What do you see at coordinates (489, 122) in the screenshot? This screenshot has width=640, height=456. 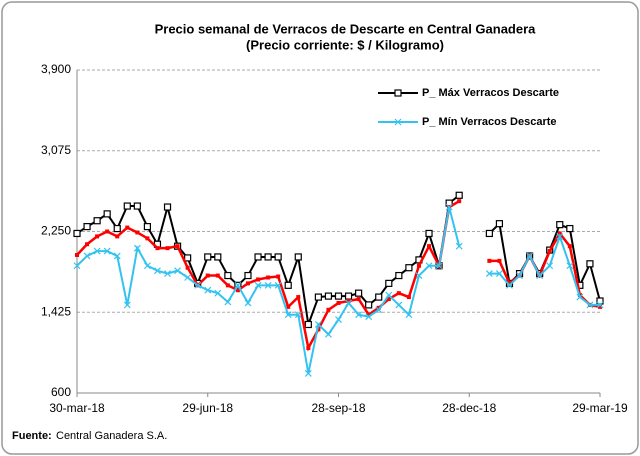 I see `legend-label: P_ Mín Verracos Descarte` at bounding box center [489, 122].